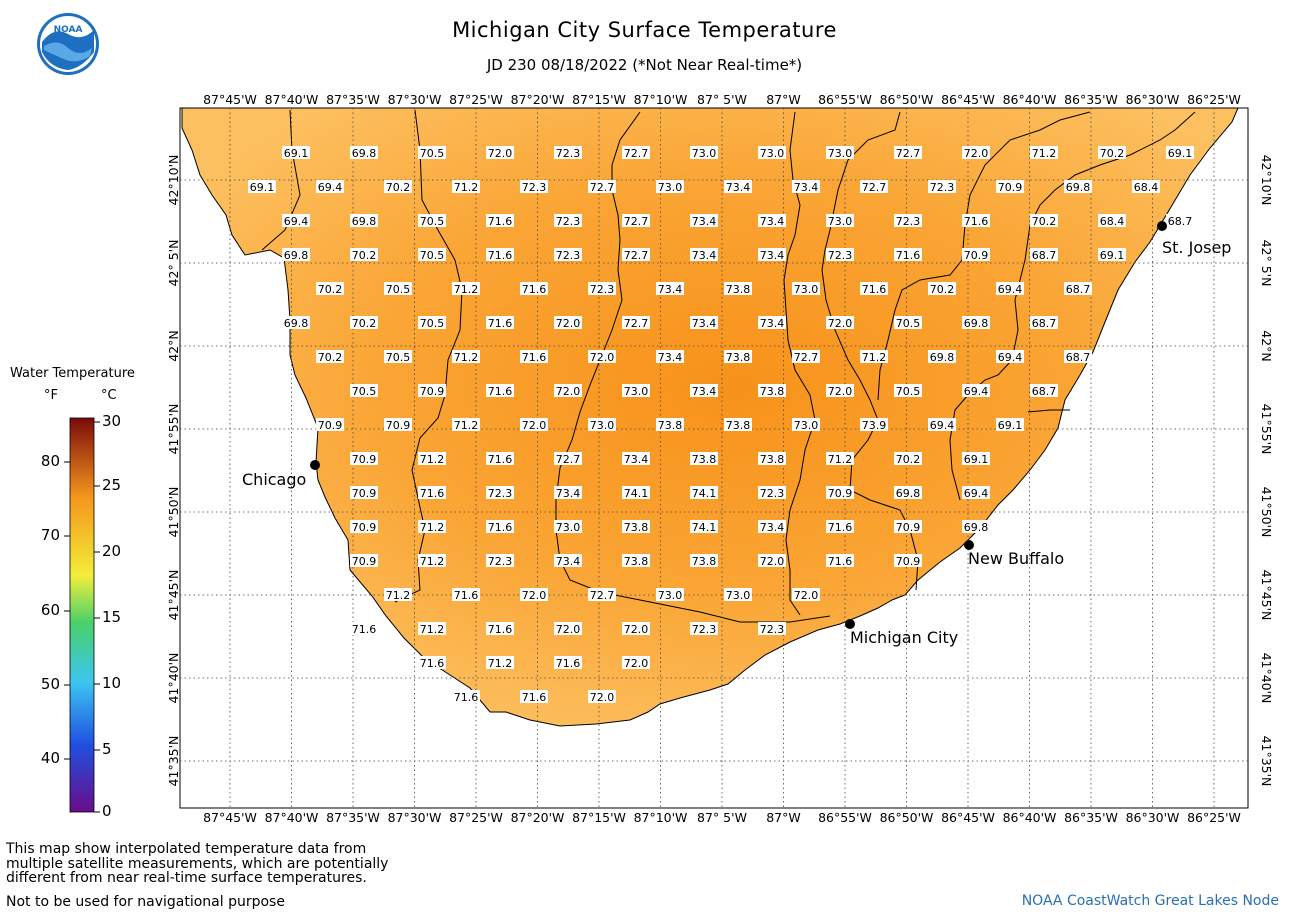  I want to click on value-text: 73.4, so click(670, 357).